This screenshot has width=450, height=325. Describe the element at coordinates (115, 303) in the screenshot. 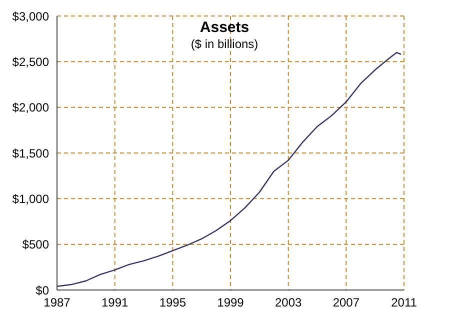

I see `x-tick-label: 1991` at that location.